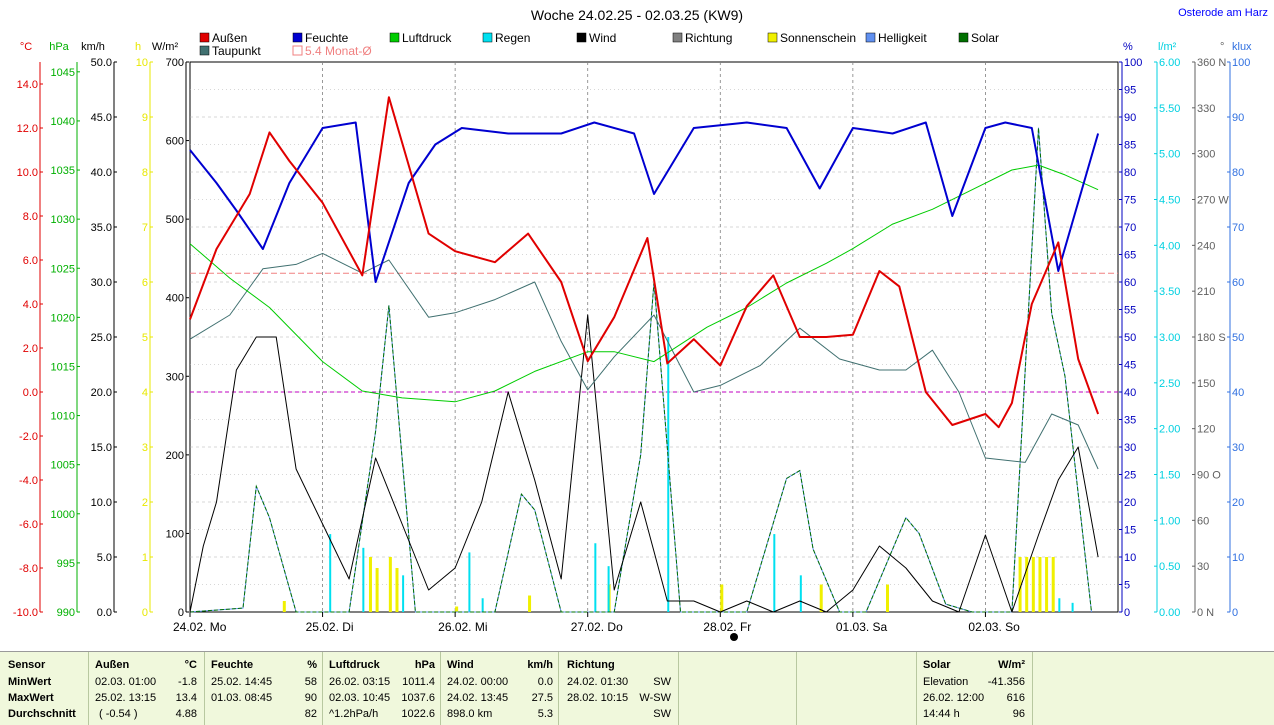  What do you see at coordinates (236, 51) in the screenshot?
I see `legend-label: Taupunkt` at bounding box center [236, 51].